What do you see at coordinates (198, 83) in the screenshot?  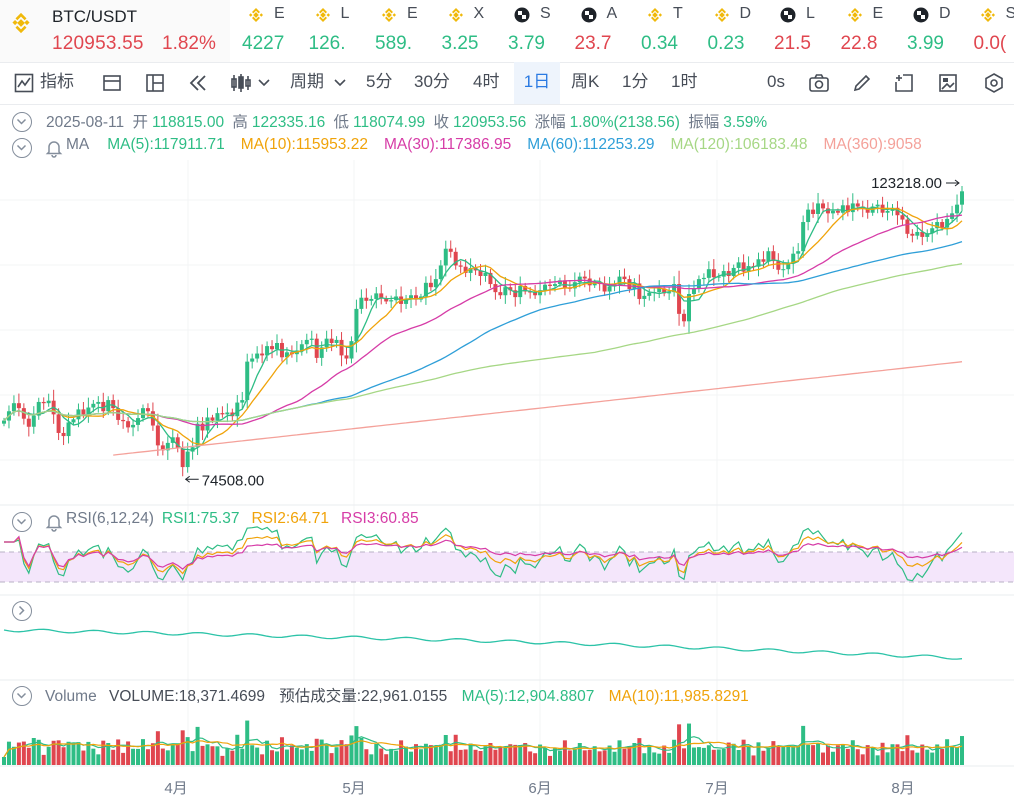 I see `rewind-icon` at bounding box center [198, 83].